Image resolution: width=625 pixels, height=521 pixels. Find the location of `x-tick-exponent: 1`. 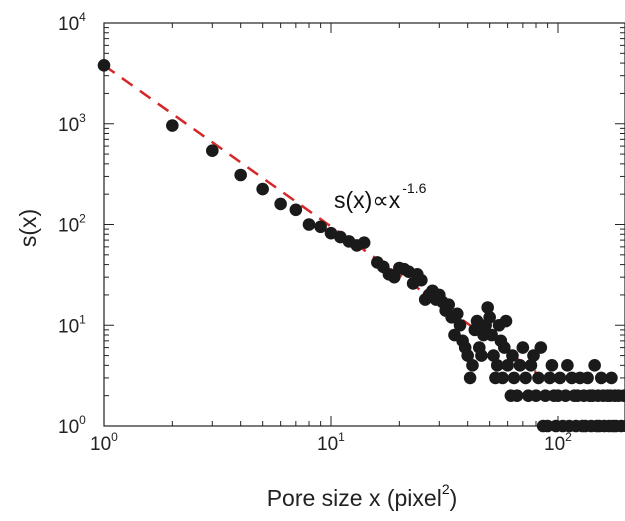

x-tick-exponent: 1 is located at coordinates (341, 437).